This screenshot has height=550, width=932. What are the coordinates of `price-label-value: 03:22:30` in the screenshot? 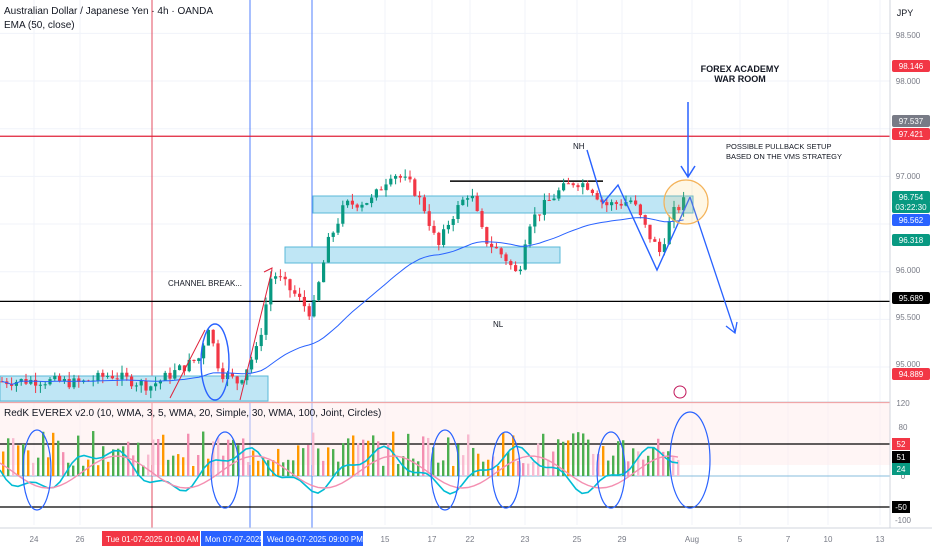 It's located at (911, 207).